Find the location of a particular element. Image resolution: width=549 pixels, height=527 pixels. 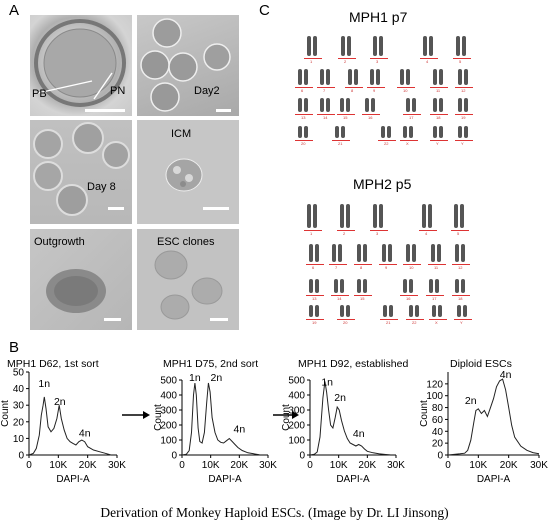

label-pn: PN is located at coordinates (118, 91).